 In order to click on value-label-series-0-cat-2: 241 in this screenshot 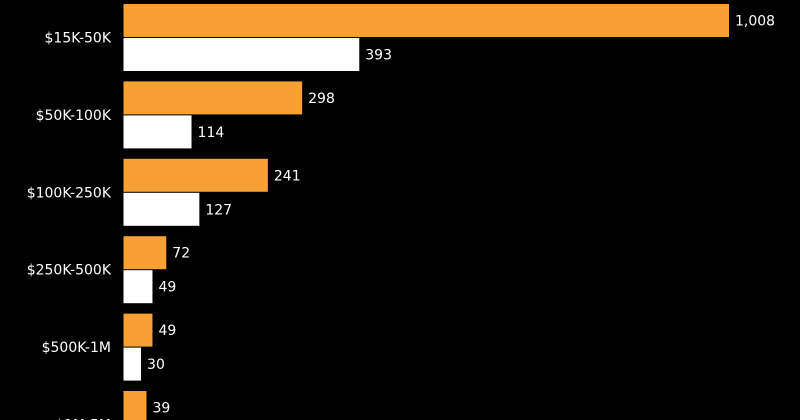, I will do `click(287, 176)`.